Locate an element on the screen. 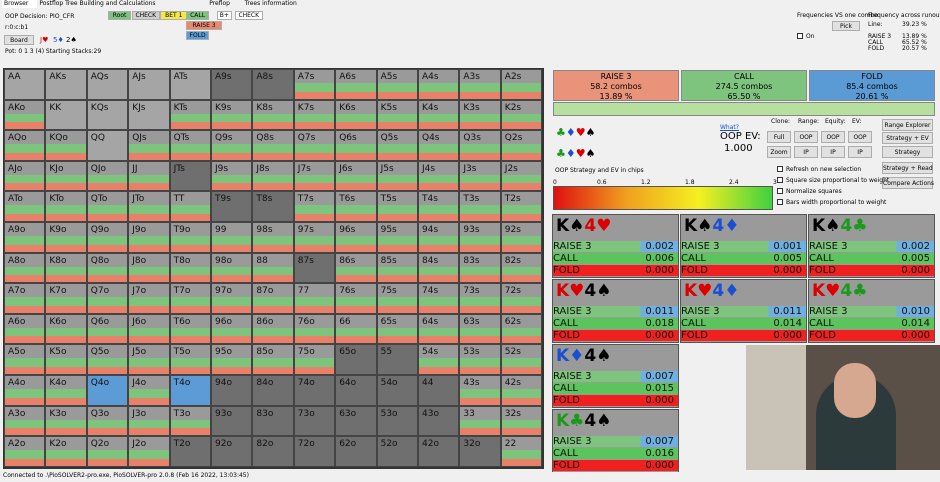  hand-cell: 94s is located at coordinates (439, 237).